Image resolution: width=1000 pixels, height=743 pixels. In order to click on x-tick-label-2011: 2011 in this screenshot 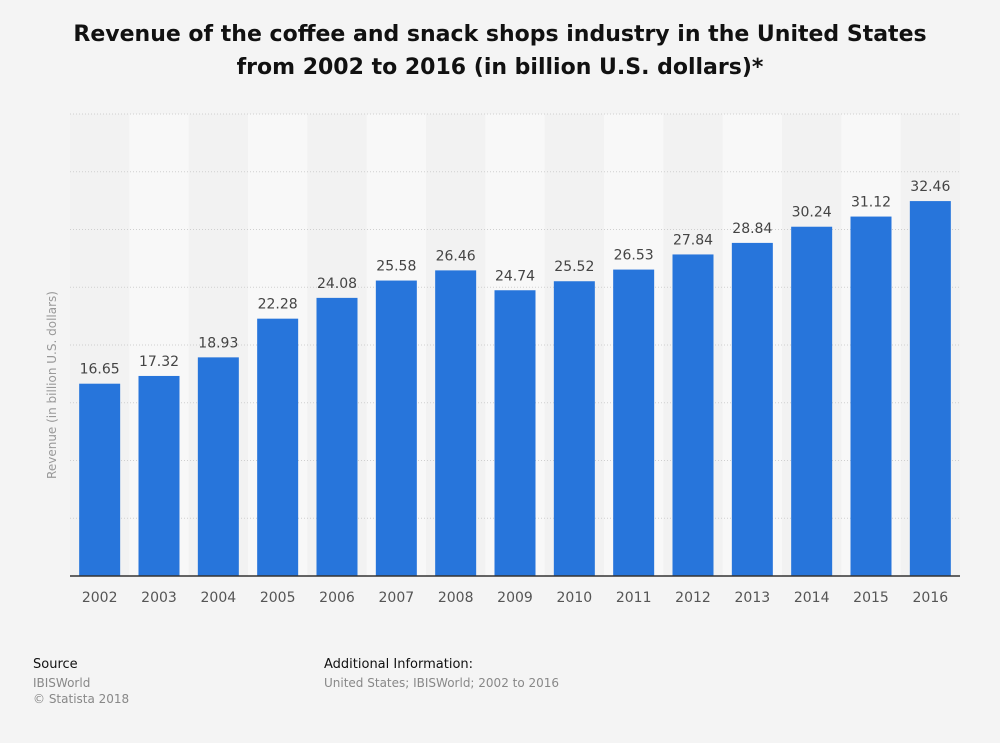, I will do `click(634, 598)`.